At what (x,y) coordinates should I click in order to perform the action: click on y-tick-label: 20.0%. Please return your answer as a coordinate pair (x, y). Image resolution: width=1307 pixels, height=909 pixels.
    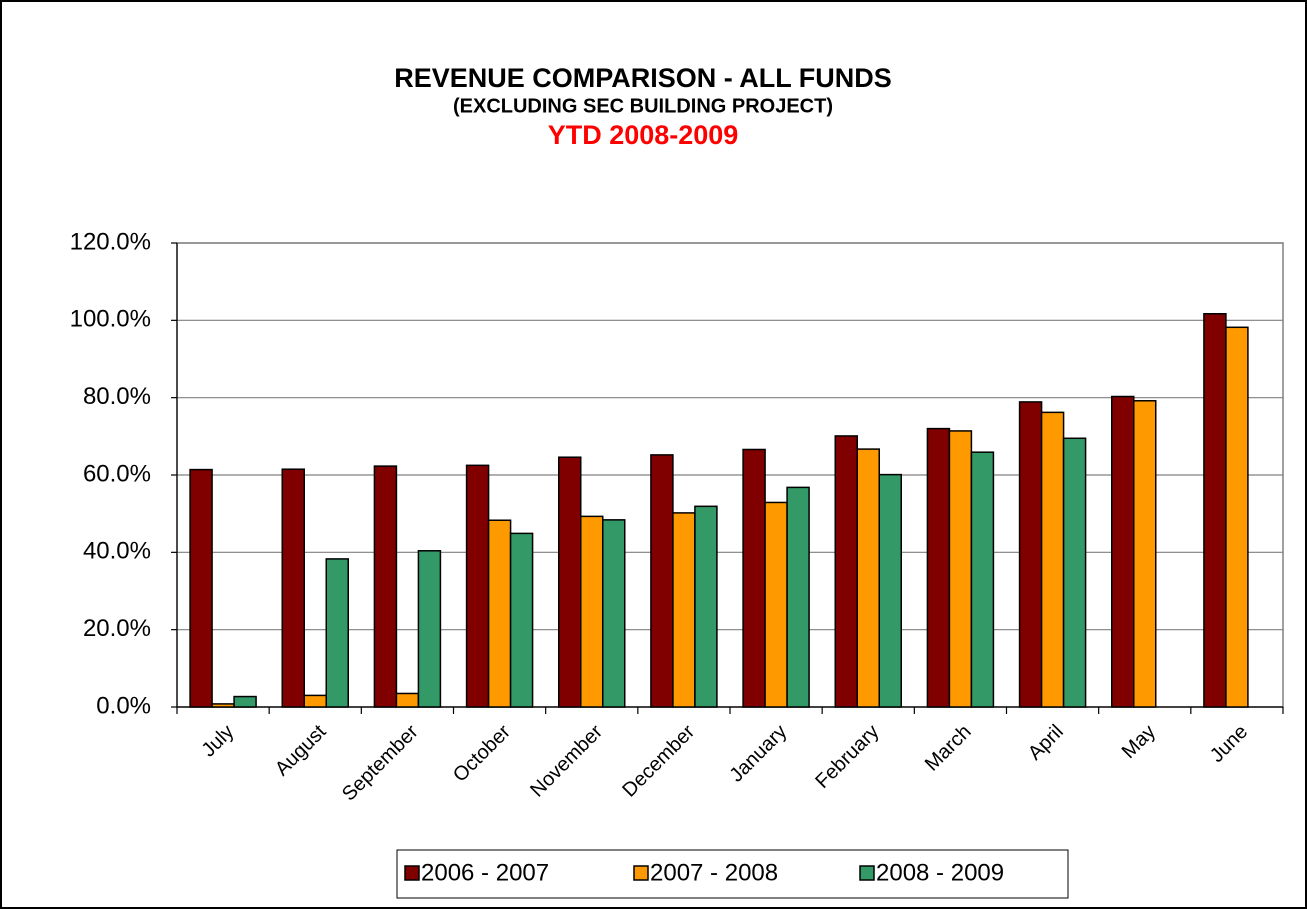
    Looking at the image, I should click on (117, 628).